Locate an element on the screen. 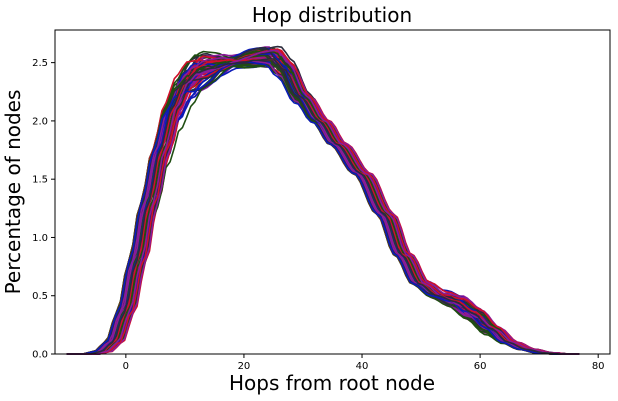  y-tick-label: 0.5 is located at coordinates (40, 296).